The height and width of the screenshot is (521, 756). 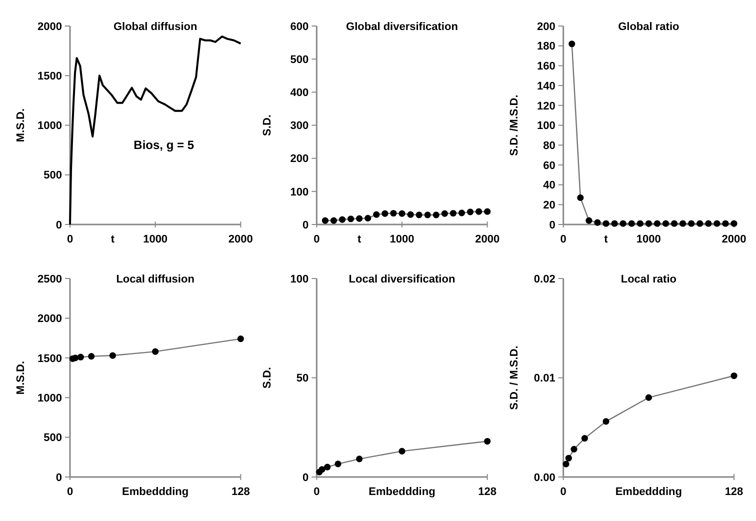 What do you see at coordinates (299, 159) in the screenshot?
I see `y-tick-label: 200` at bounding box center [299, 159].